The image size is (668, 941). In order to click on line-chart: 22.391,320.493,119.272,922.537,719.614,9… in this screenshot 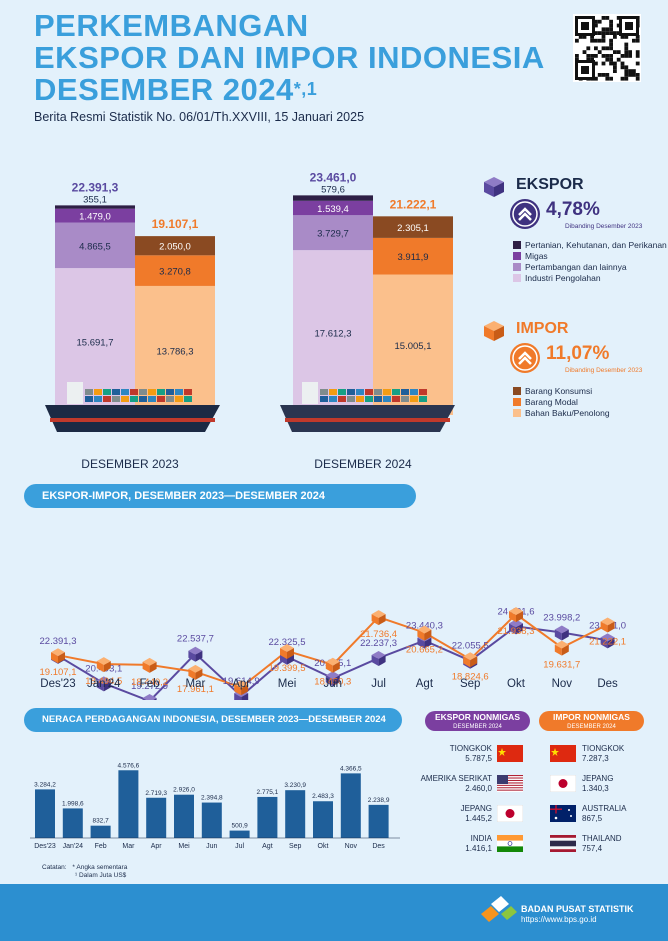, I will do `click(333, 653)`.